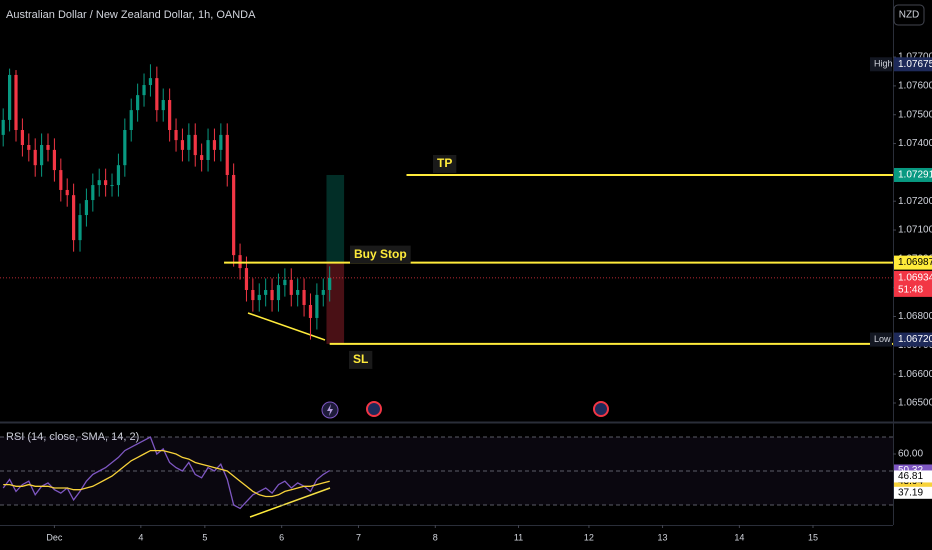  I want to click on marker-text: Low, so click(882, 339).